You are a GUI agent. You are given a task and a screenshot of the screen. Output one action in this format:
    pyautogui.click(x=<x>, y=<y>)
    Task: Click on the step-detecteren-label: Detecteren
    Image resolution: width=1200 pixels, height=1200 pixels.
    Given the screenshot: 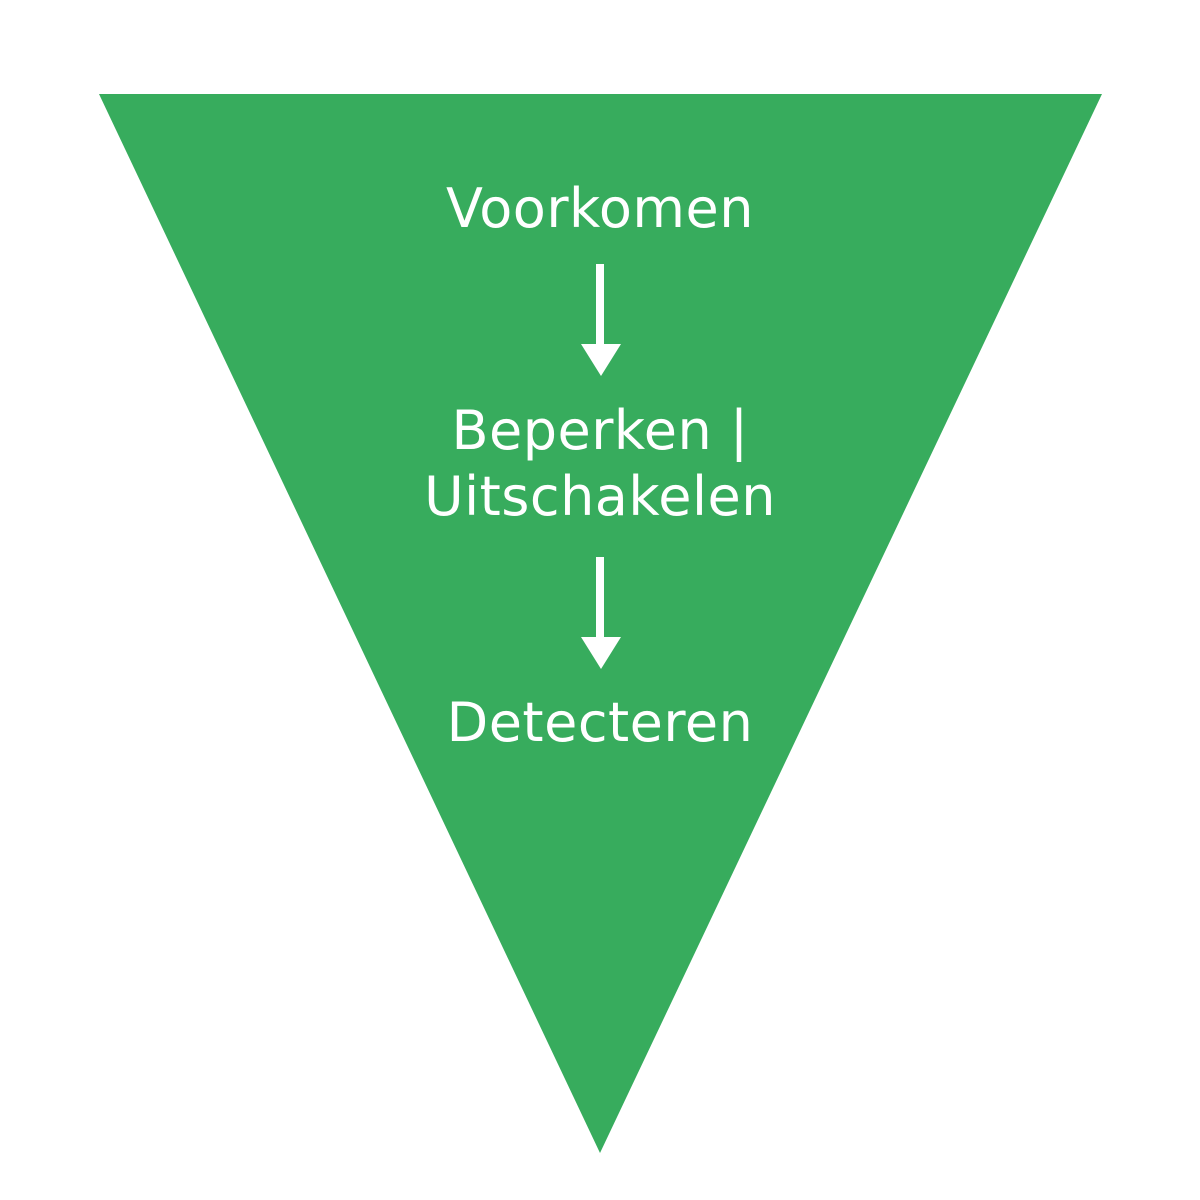 What is the action you would take?
    pyautogui.click(x=600, y=723)
    